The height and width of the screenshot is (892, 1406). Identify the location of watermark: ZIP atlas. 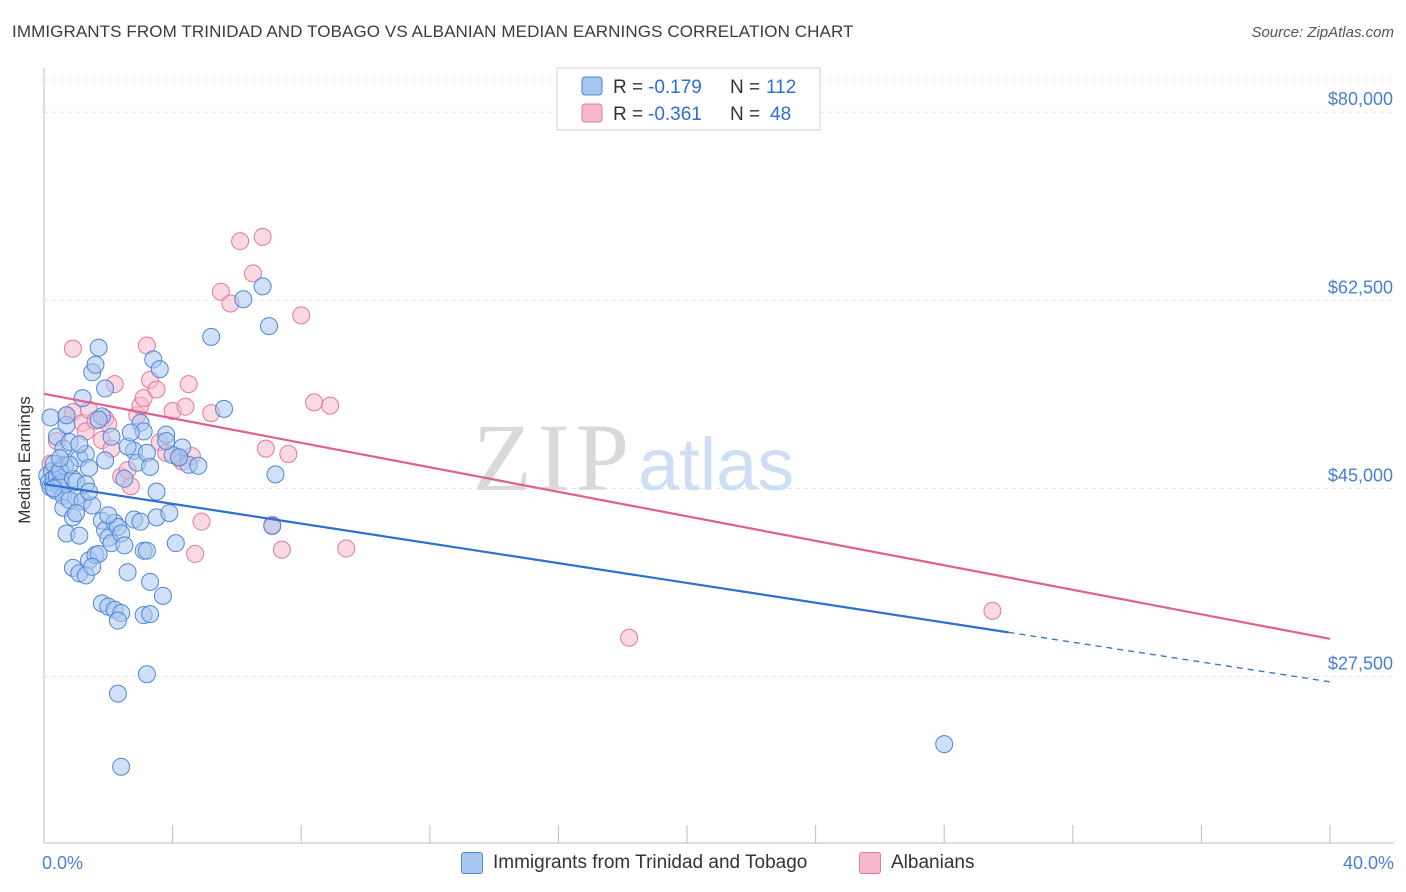
(633, 457).